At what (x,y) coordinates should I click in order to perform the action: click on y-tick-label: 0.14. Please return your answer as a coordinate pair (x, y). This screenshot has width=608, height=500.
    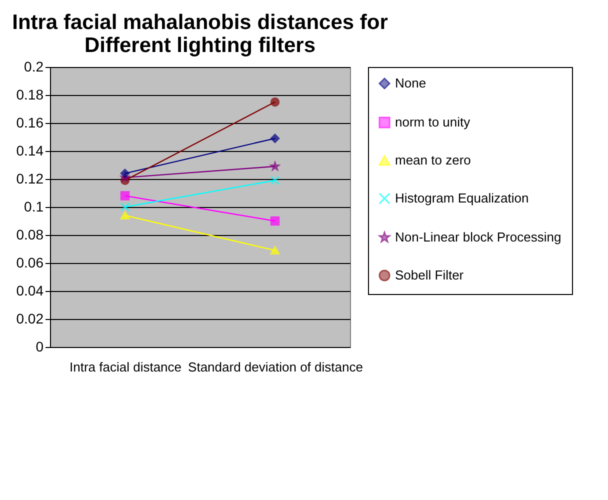
    Looking at the image, I should click on (30, 150).